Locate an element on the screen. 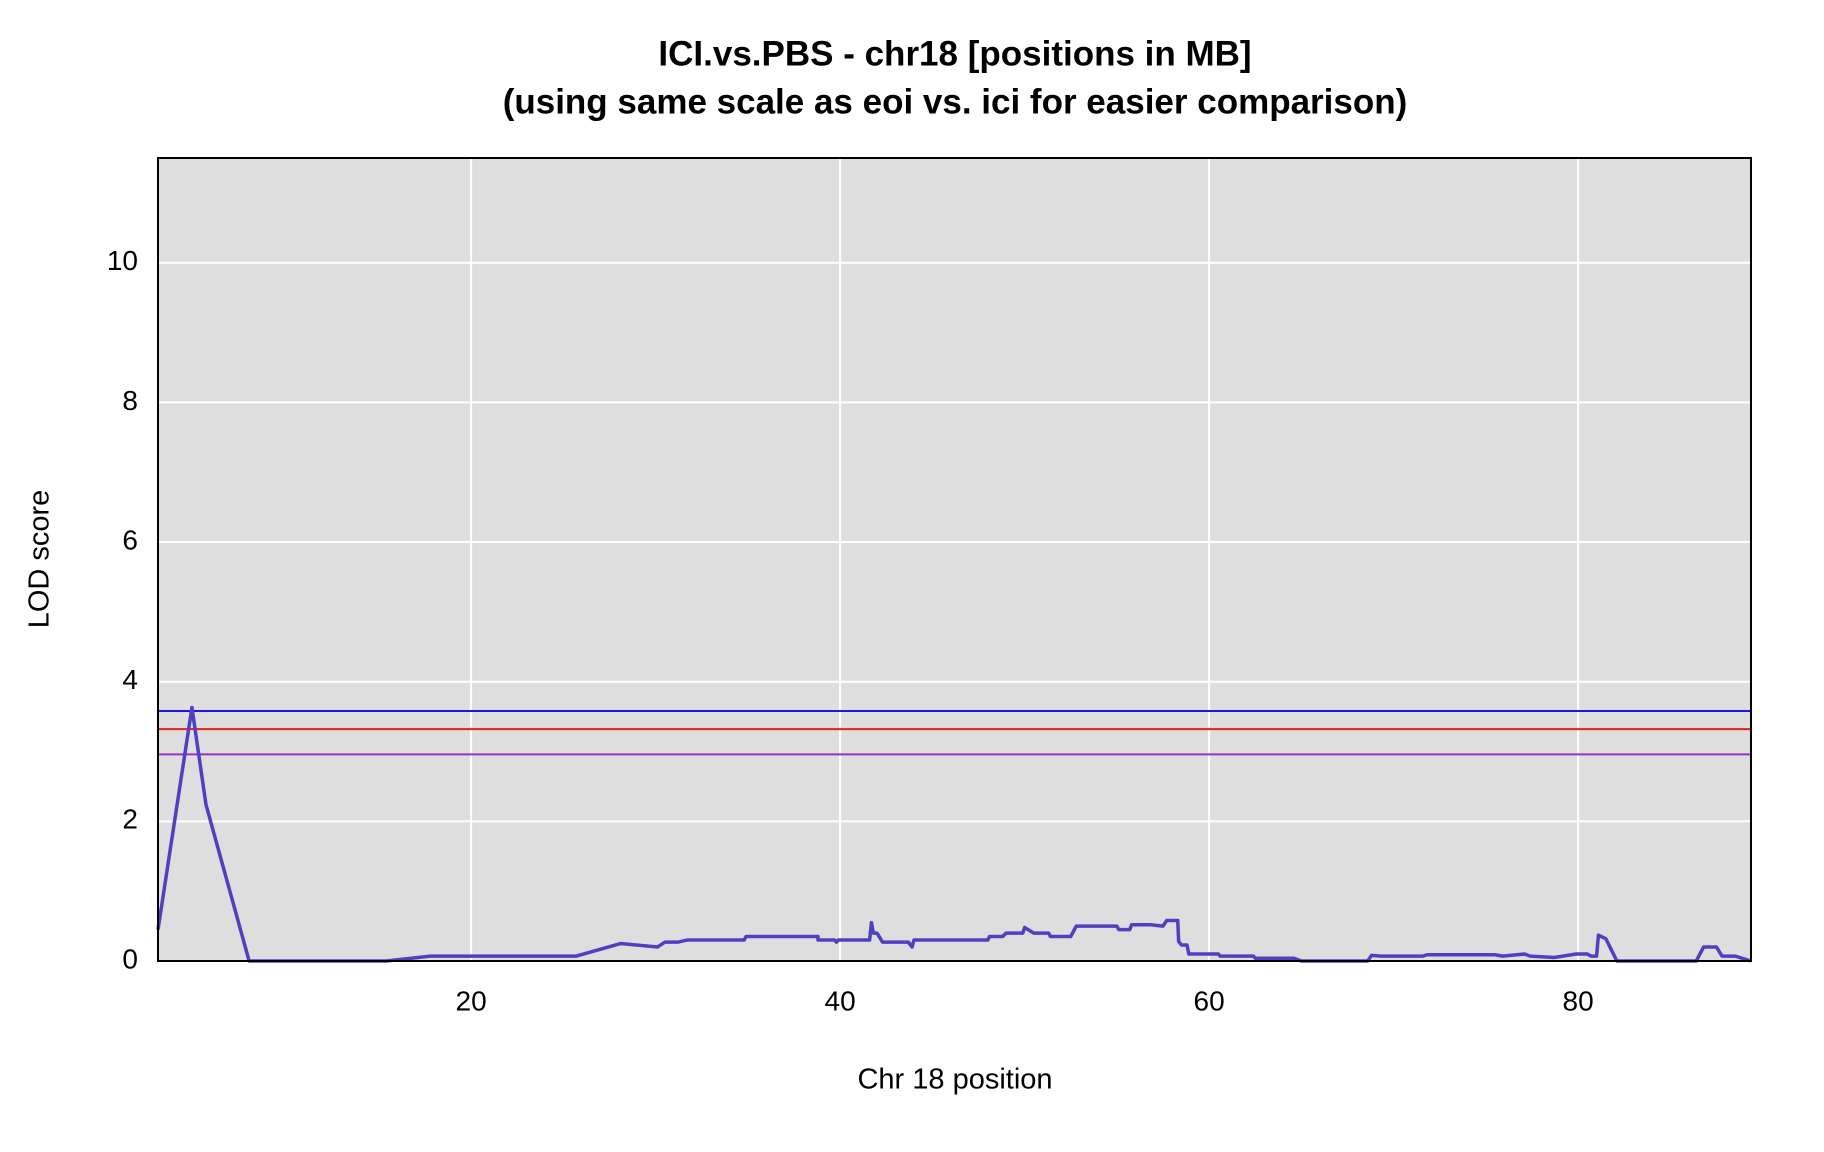 Image resolution: width=1824 pixels, height=1152 pixels. y-axis-label: LOD score is located at coordinates (40, 559).